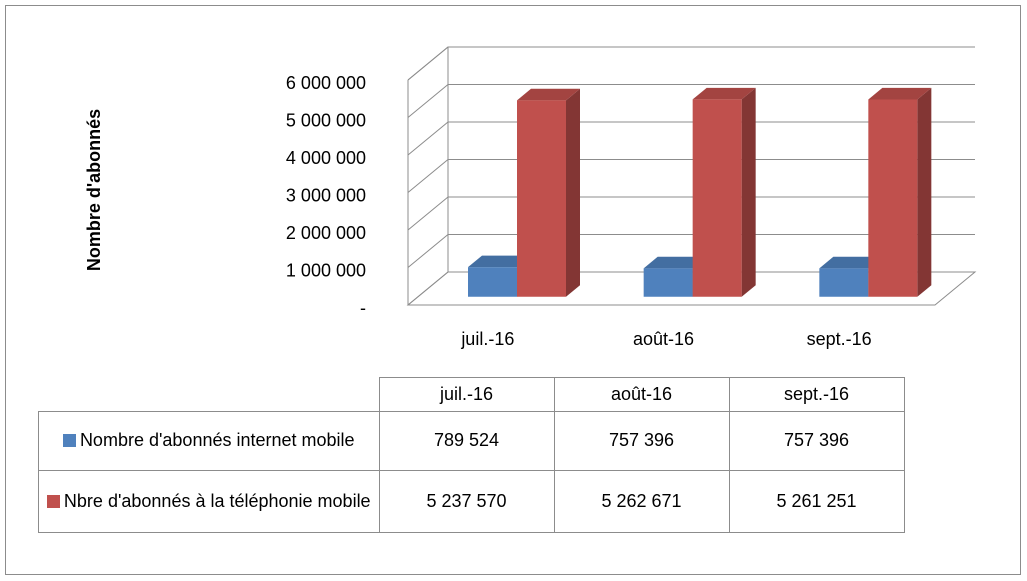 The image size is (1027, 581). What do you see at coordinates (217, 440) in the screenshot?
I see `legend-label: Nombre d'abonnés internet mobile` at bounding box center [217, 440].